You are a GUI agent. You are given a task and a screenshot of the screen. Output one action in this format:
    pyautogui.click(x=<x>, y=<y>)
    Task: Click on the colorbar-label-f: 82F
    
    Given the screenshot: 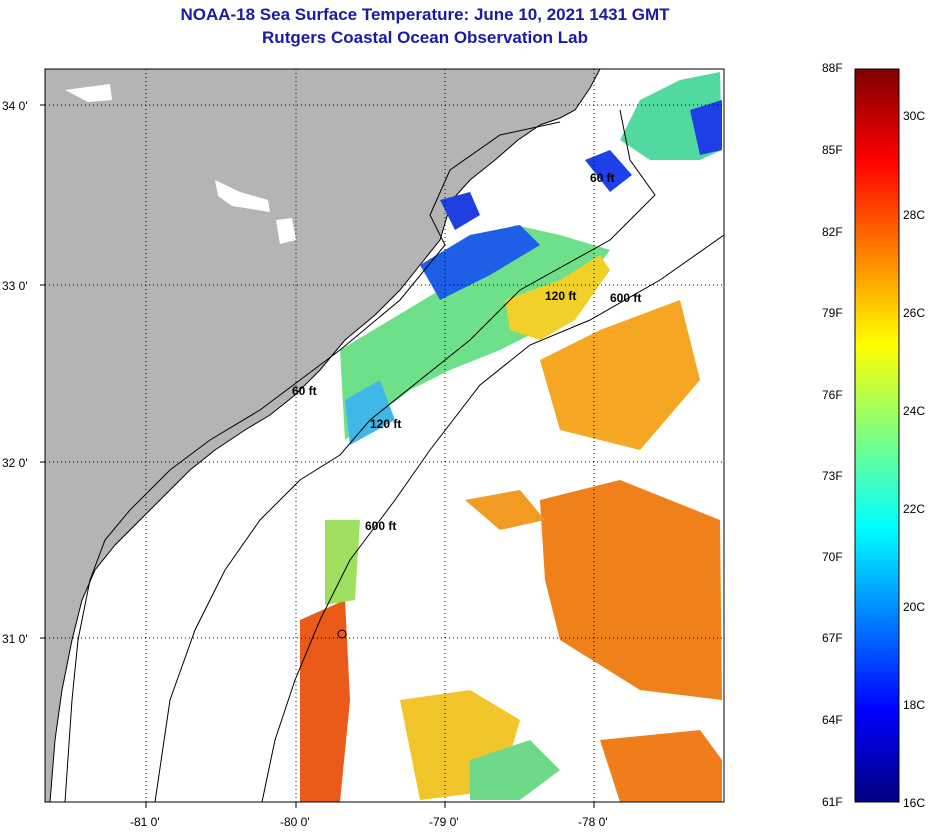 What is the action you would take?
    pyautogui.click(x=832, y=232)
    